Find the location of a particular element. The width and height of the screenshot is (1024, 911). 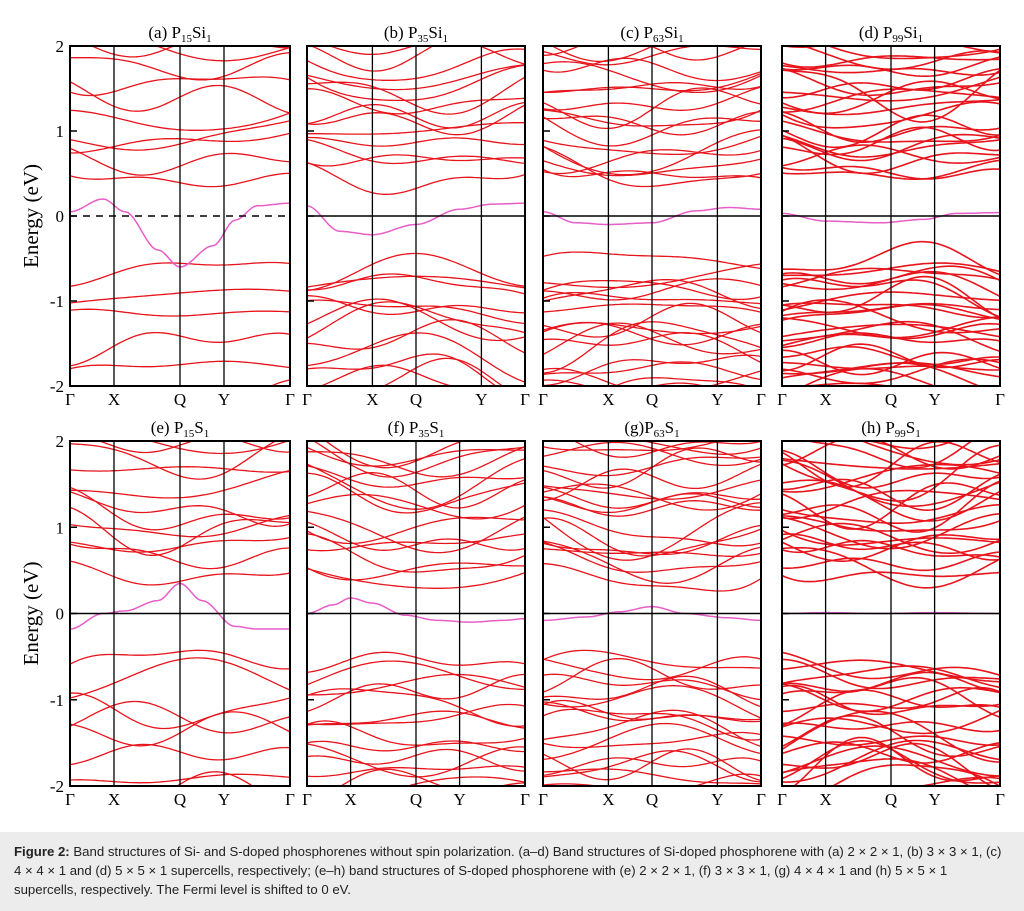

panel-title: (c) P63Si1 is located at coordinates (651, 34).